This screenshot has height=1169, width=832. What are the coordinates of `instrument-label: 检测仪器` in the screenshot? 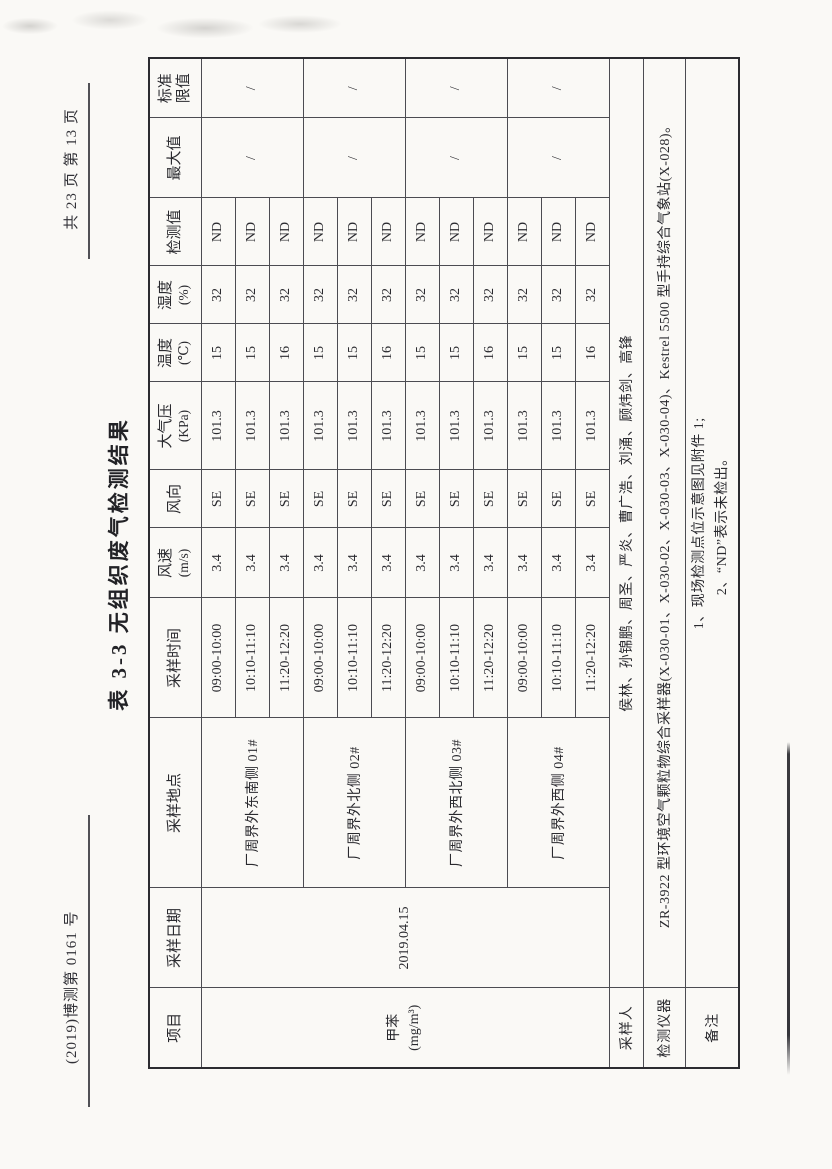 It's located at (664, 1028).